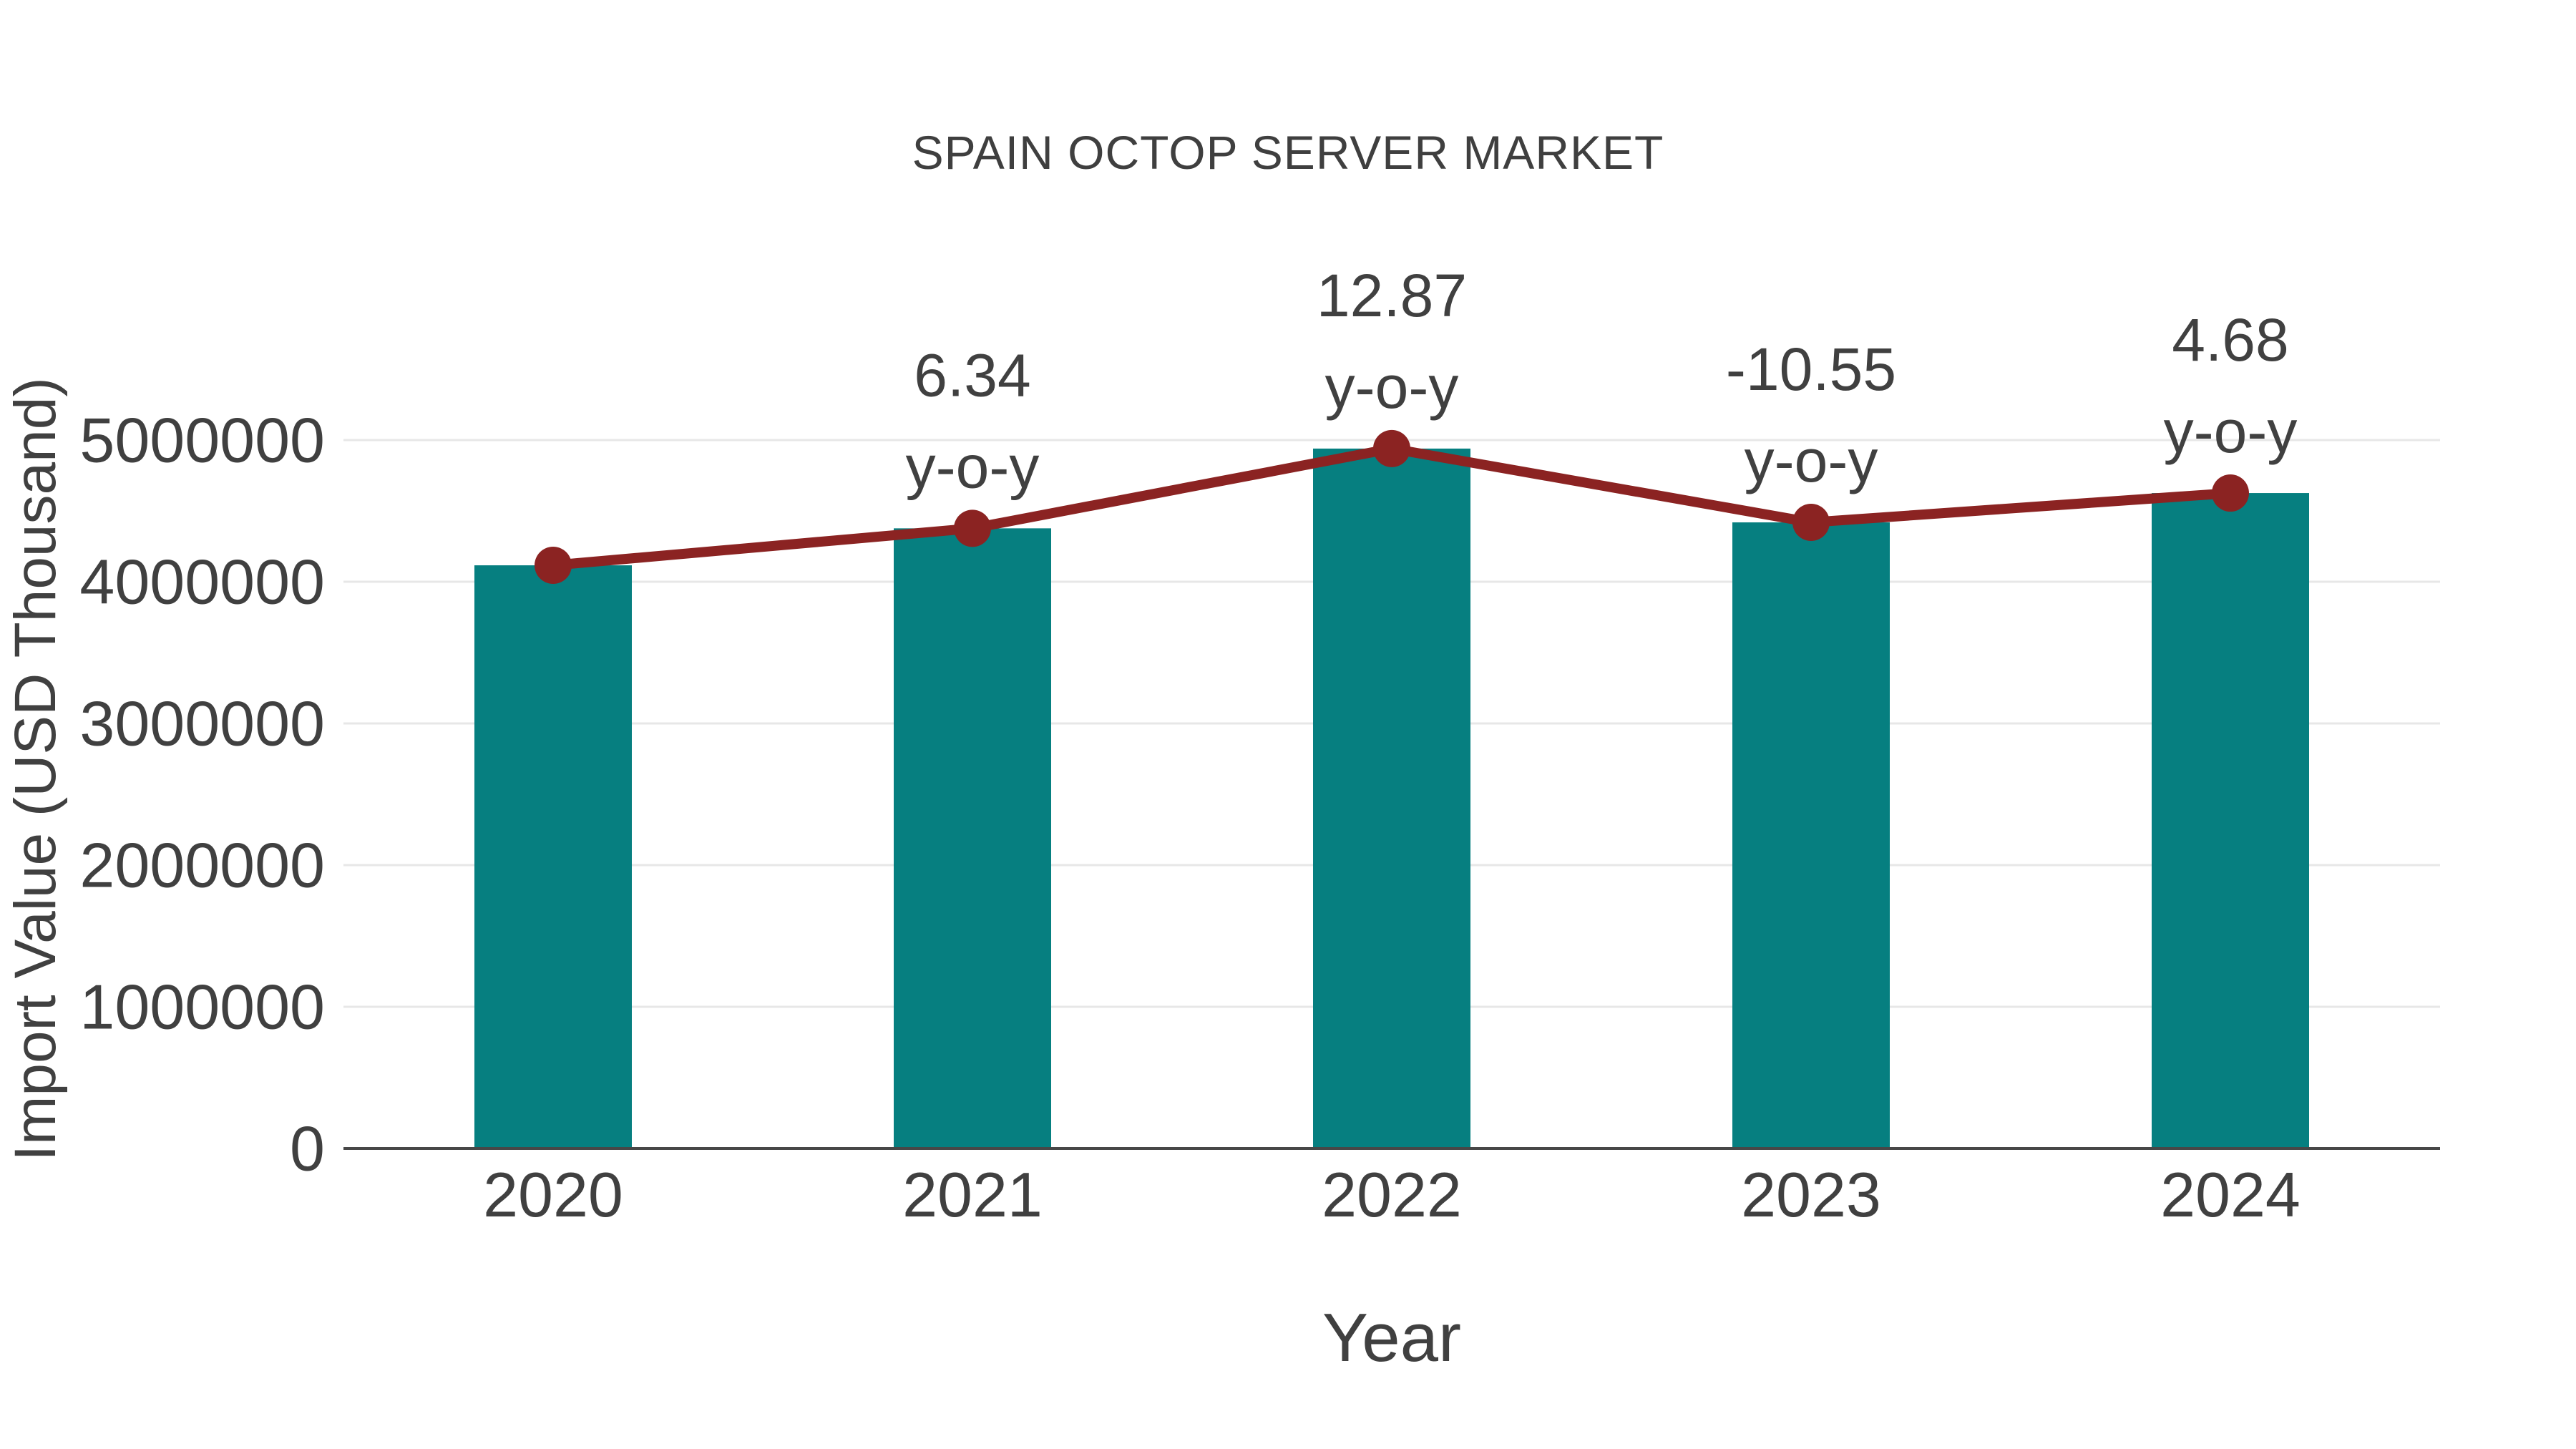 This screenshot has height=1449, width=2576. I want to click on chart-title: SPAIN OCTOP SERVER MARKET, so click(1288, 152).